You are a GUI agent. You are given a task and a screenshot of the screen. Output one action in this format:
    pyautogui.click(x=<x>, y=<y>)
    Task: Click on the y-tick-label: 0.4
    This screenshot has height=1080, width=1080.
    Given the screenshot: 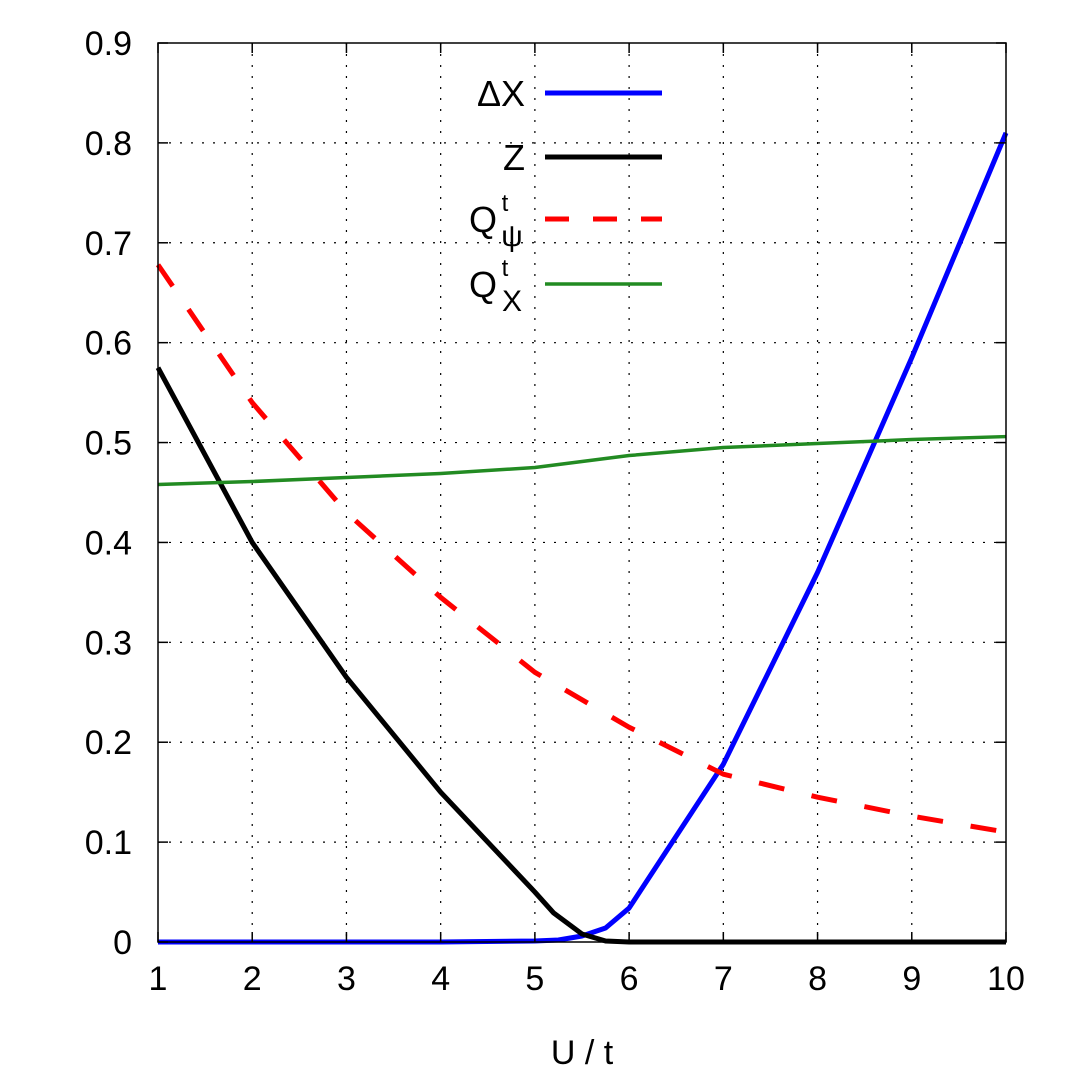 What is the action you would take?
    pyautogui.click(x=108, y=543)
    